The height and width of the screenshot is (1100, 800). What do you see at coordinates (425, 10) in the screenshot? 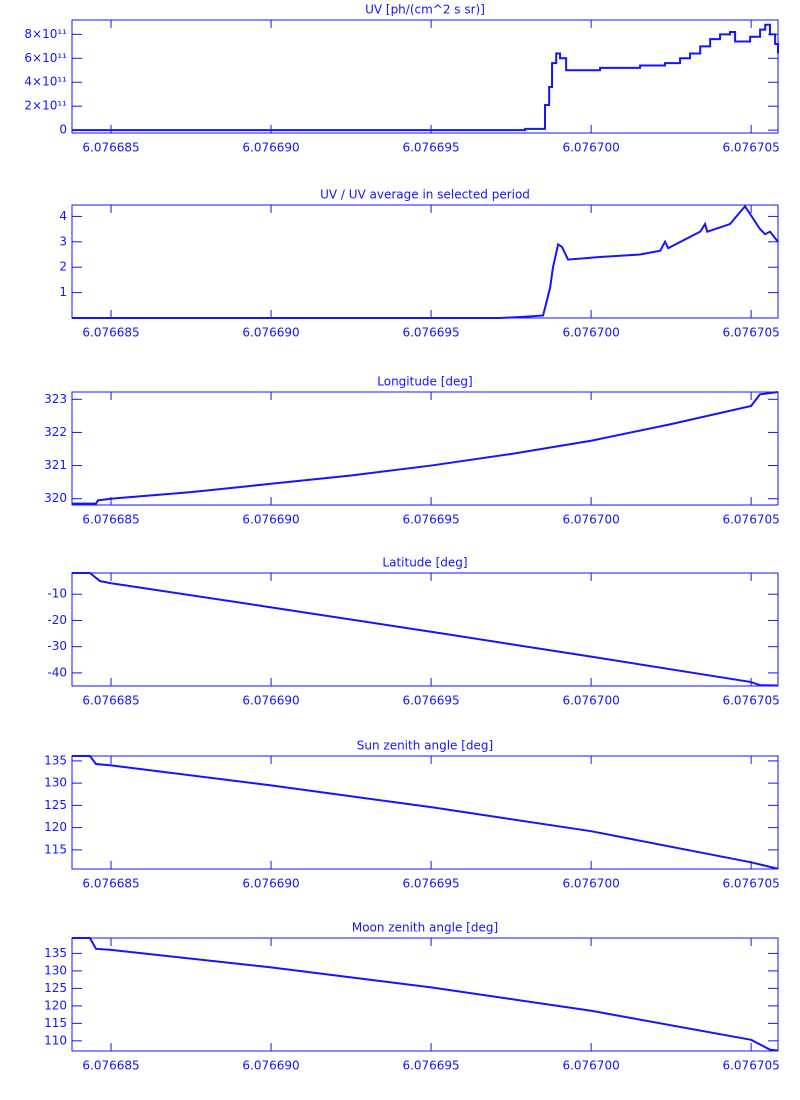
I see `panel-title: UV [ph/(cm^2 s sr)]` at bounding box center [425, 10].